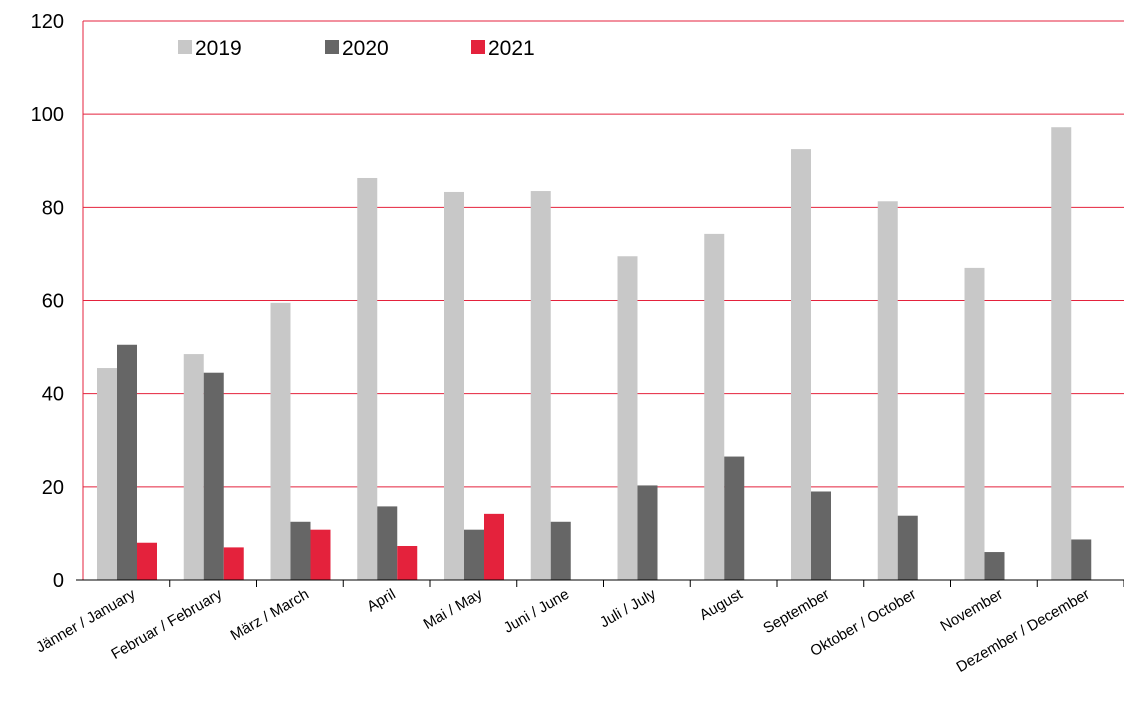  What do you see at coordinates (722, 604) in the screenshot?
I see `x-tick-label: August` at bounding box center [722, 604].